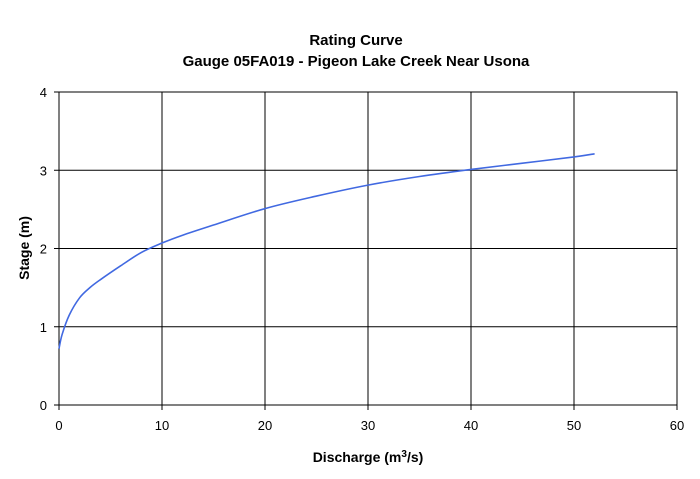 The height and width of the screenshot is (479, 700). What do you see at coordinates (265, 425) in the screenshot?
I see `x-tick-label: 20` at bounding box center [265, 425].